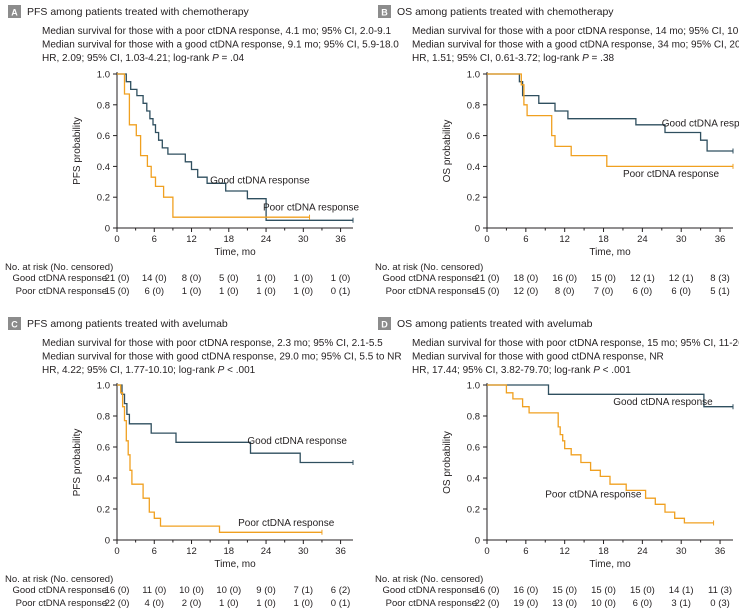 The image size is (739, 612). I want to click on risk-cell: 5 (1), so click(720, 291).